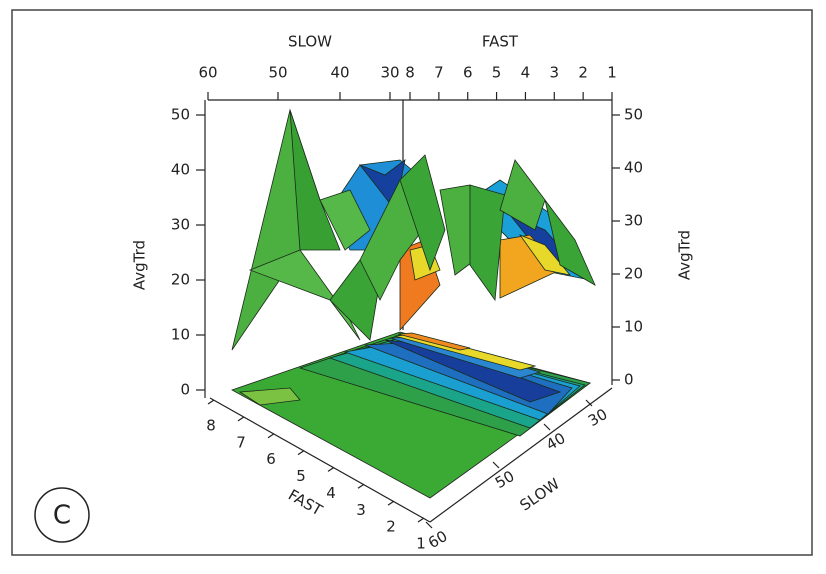 The image size is (826, 574). What do you see at coordinates (331, 493) in the screenshot?
I see `floor-tick-label: 4` at bounding box center [331, 493].